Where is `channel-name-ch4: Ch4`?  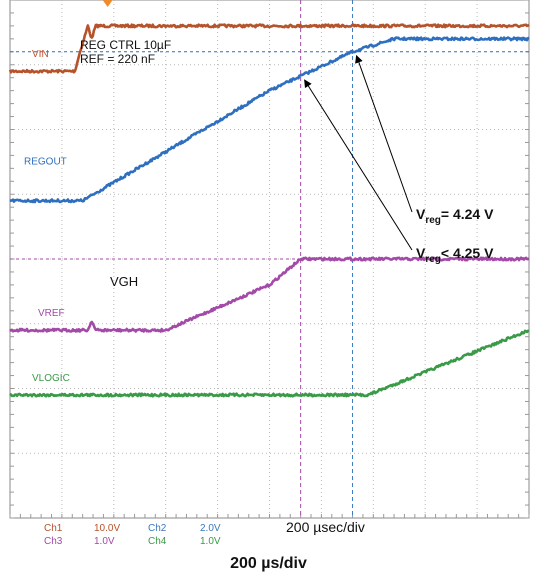
channel-name-ch4: Ch4 is located at coordinates (157, 541).